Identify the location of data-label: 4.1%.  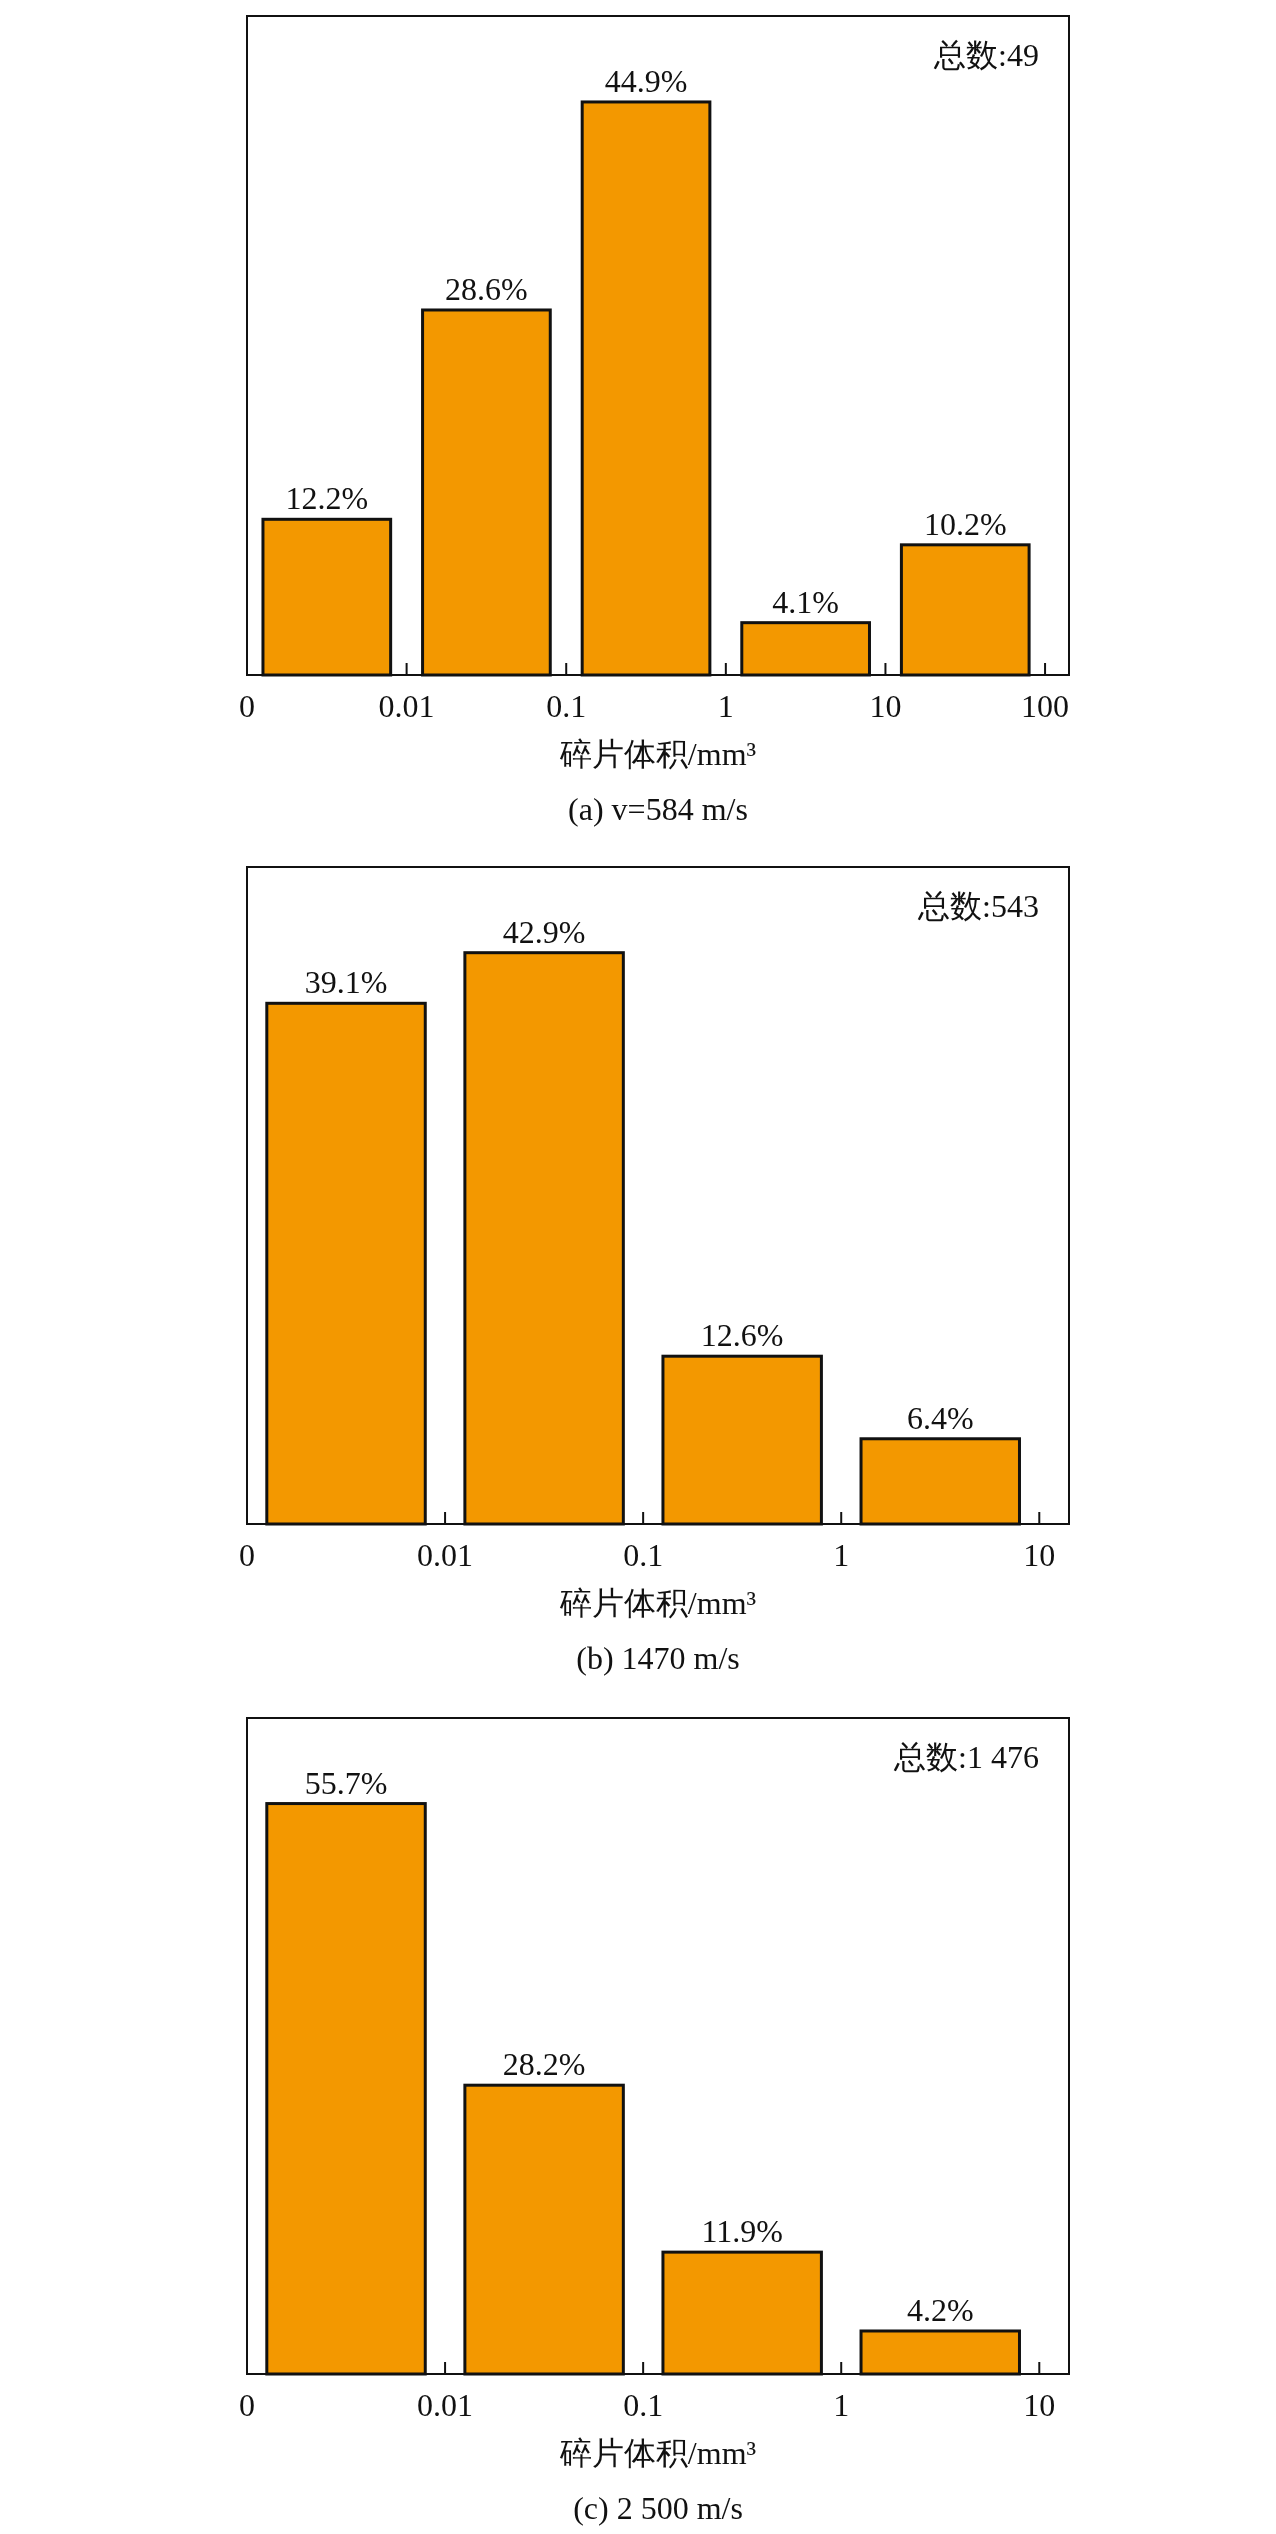
(805, 601).